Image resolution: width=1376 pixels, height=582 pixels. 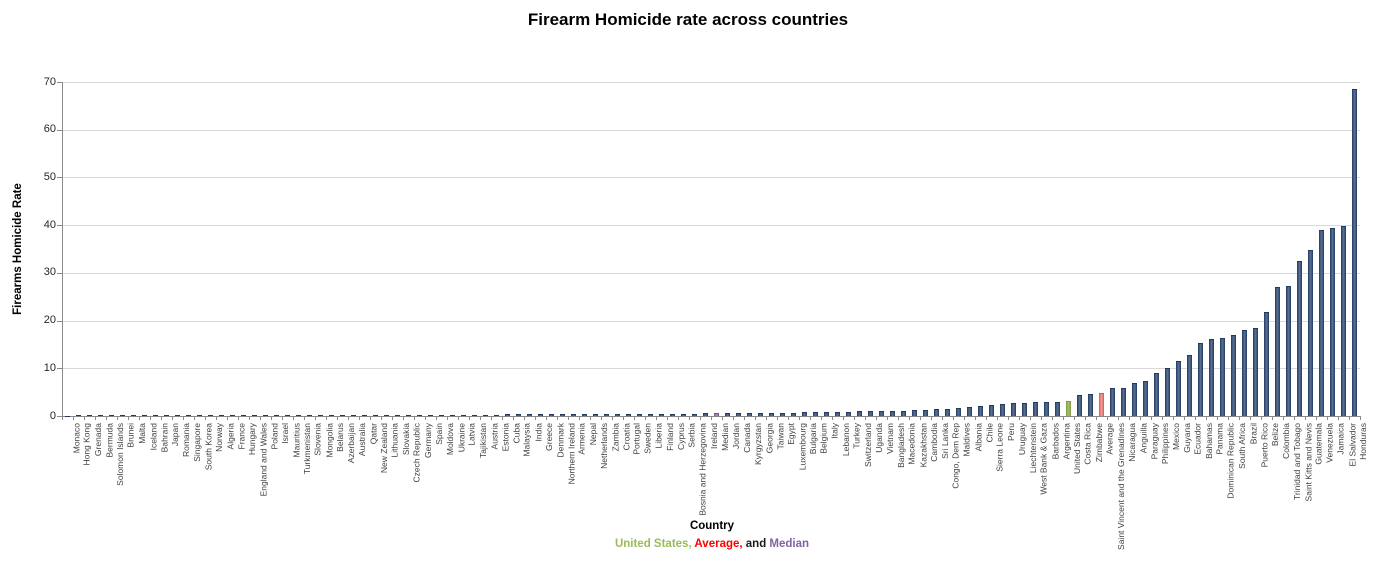 I want to click on x-category-label: Estonia, so click(x=505, y=437).